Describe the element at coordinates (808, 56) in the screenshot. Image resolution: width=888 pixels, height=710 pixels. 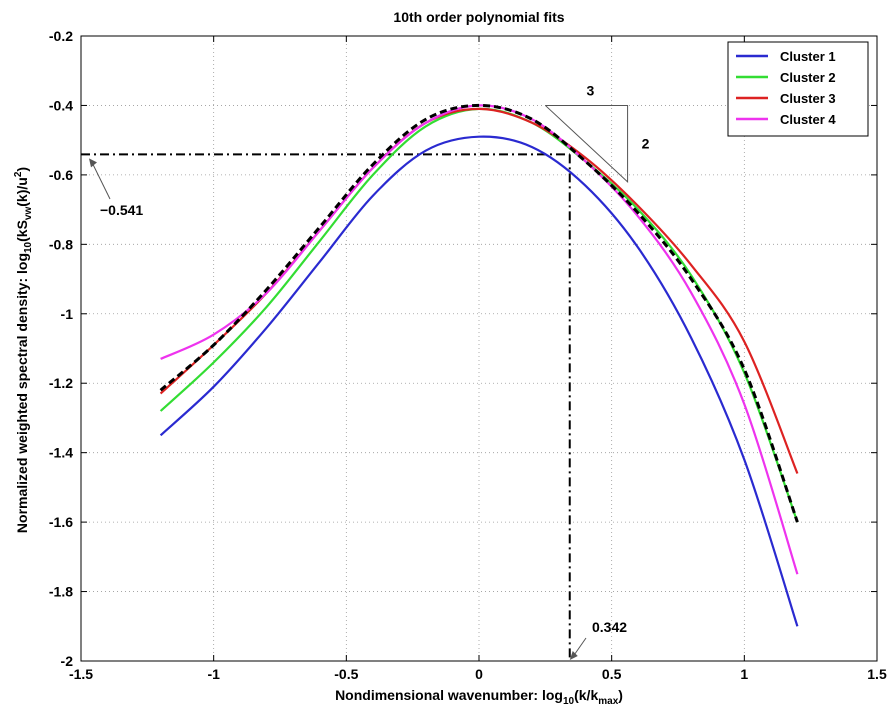
I see `legend-label: Cluster 1` at that location.